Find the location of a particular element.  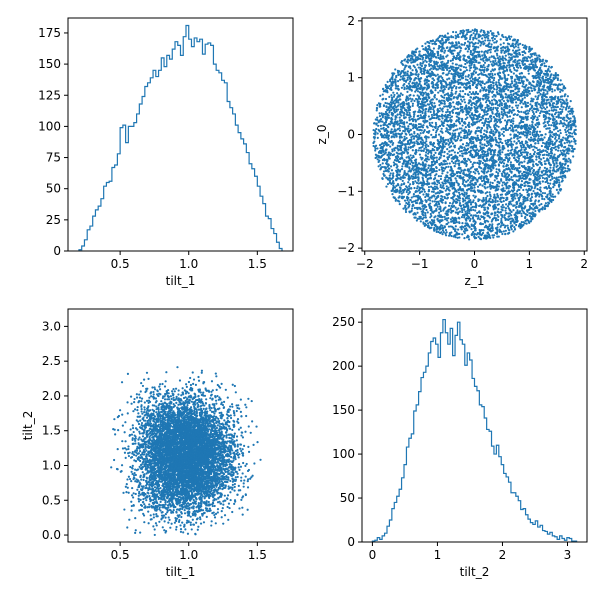

hist-tilt1-step-line is located at coordinates (180, 137).